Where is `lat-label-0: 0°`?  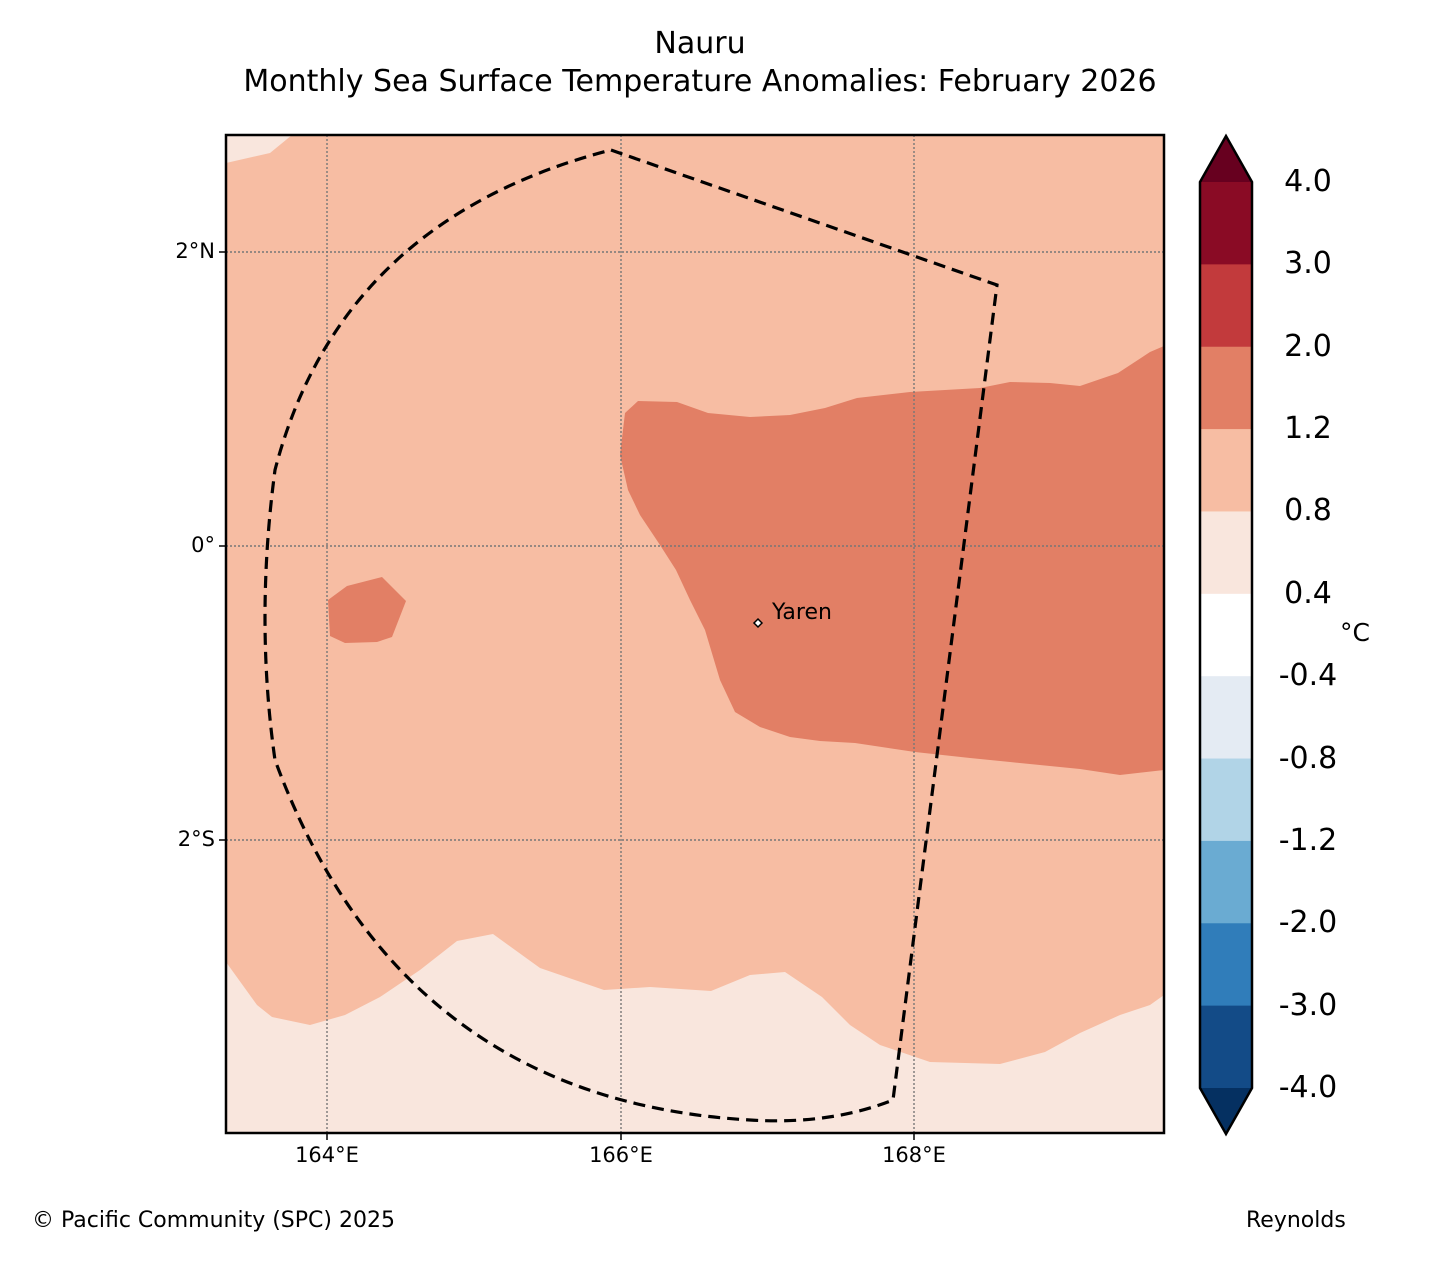 lat-label-0: 0° is located at coordinates (203, 545).